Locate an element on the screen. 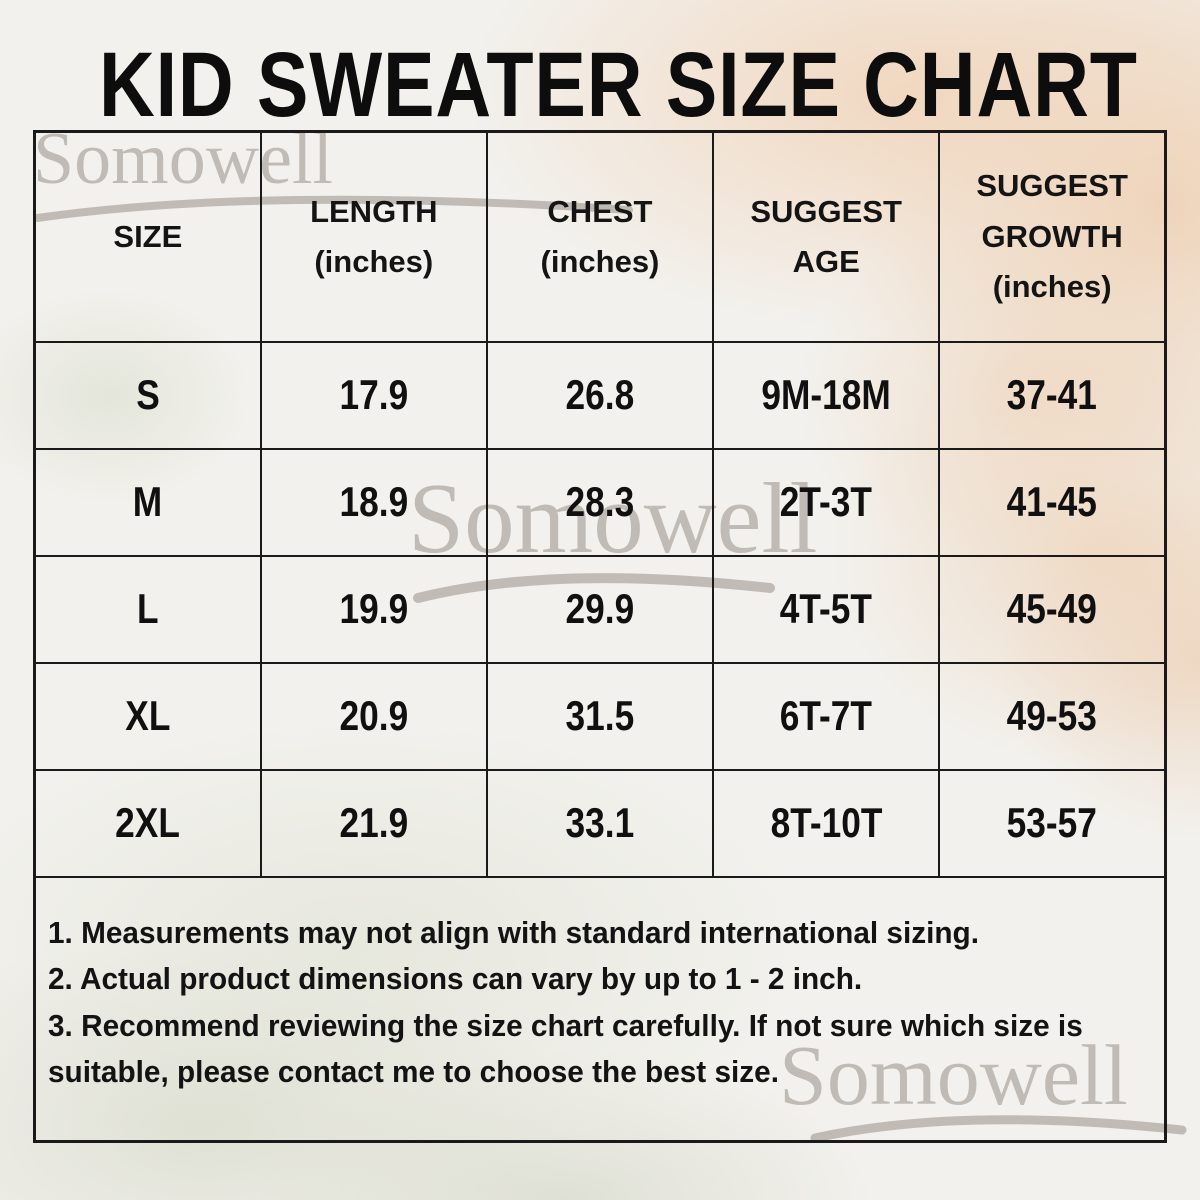 Image resolution: width=1200 pixels, height=1200 pixels. cell-age: 4T-5T is located at coordinates (826, 609).